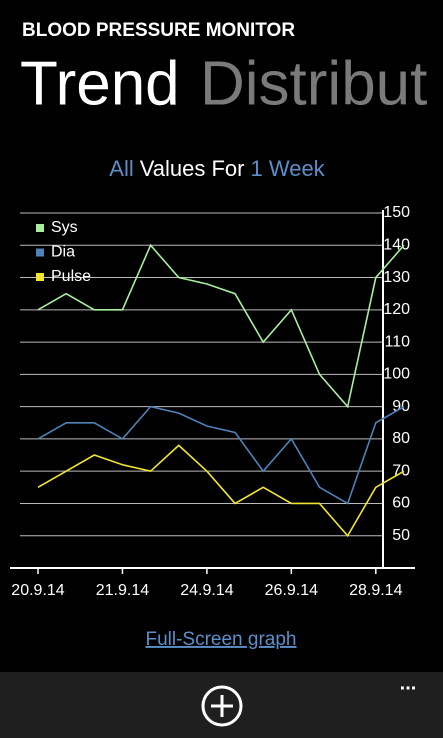 The image size is (443, 738). What do you see at coordinates (396, 244) in the screenshot?
I see `y-tick-label: 140` at bounding box center [396, 244].